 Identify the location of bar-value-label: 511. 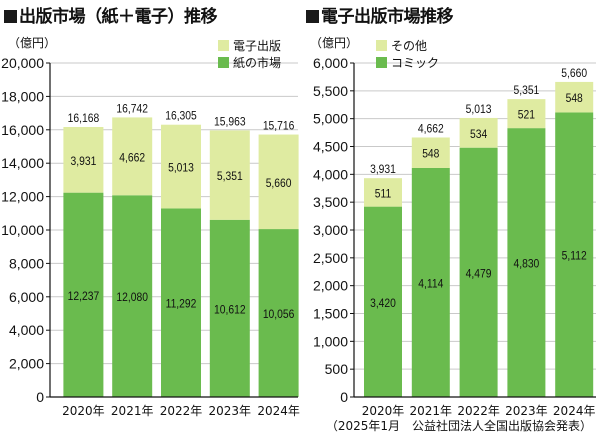
(383, 194).